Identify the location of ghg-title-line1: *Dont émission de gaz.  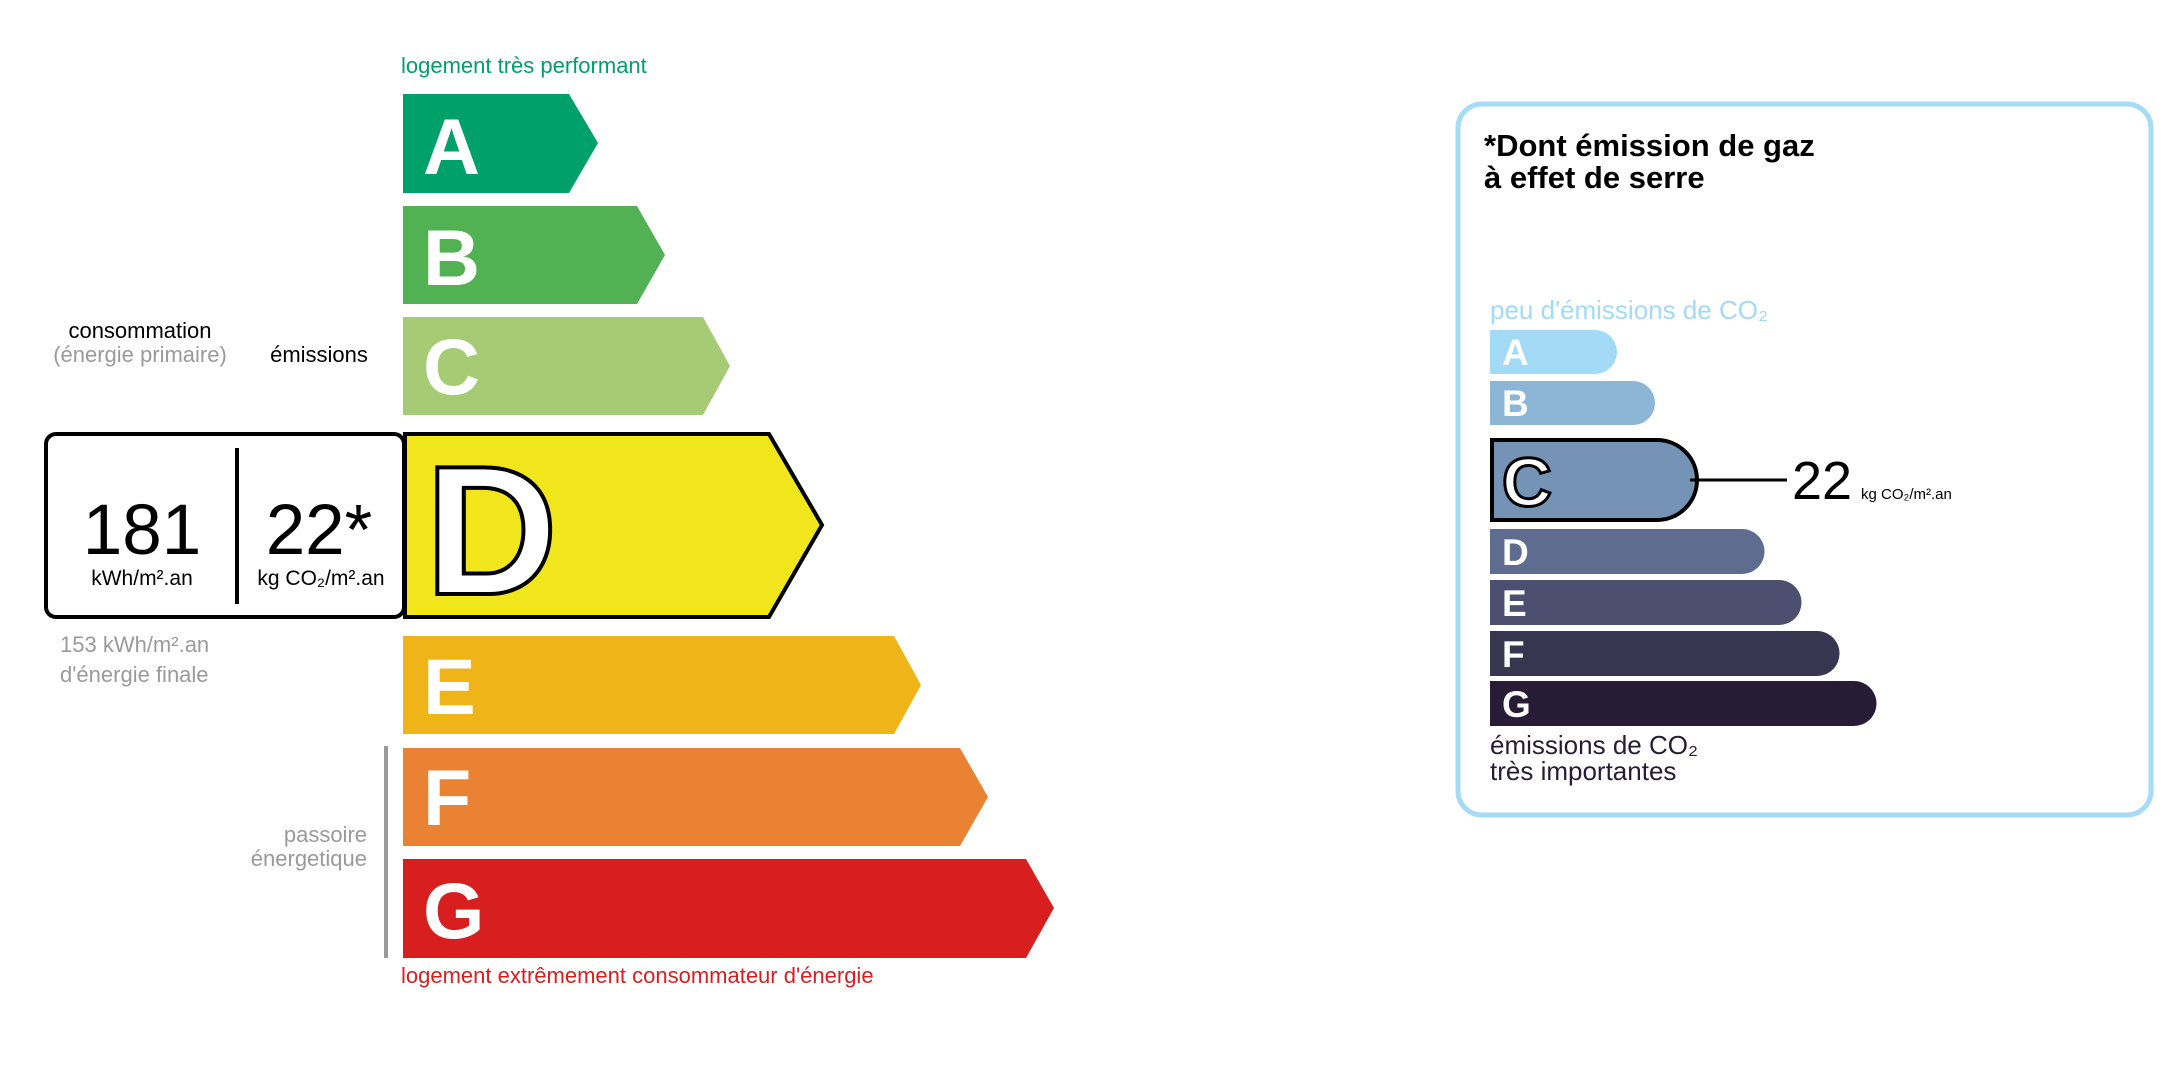
(1649, 145).